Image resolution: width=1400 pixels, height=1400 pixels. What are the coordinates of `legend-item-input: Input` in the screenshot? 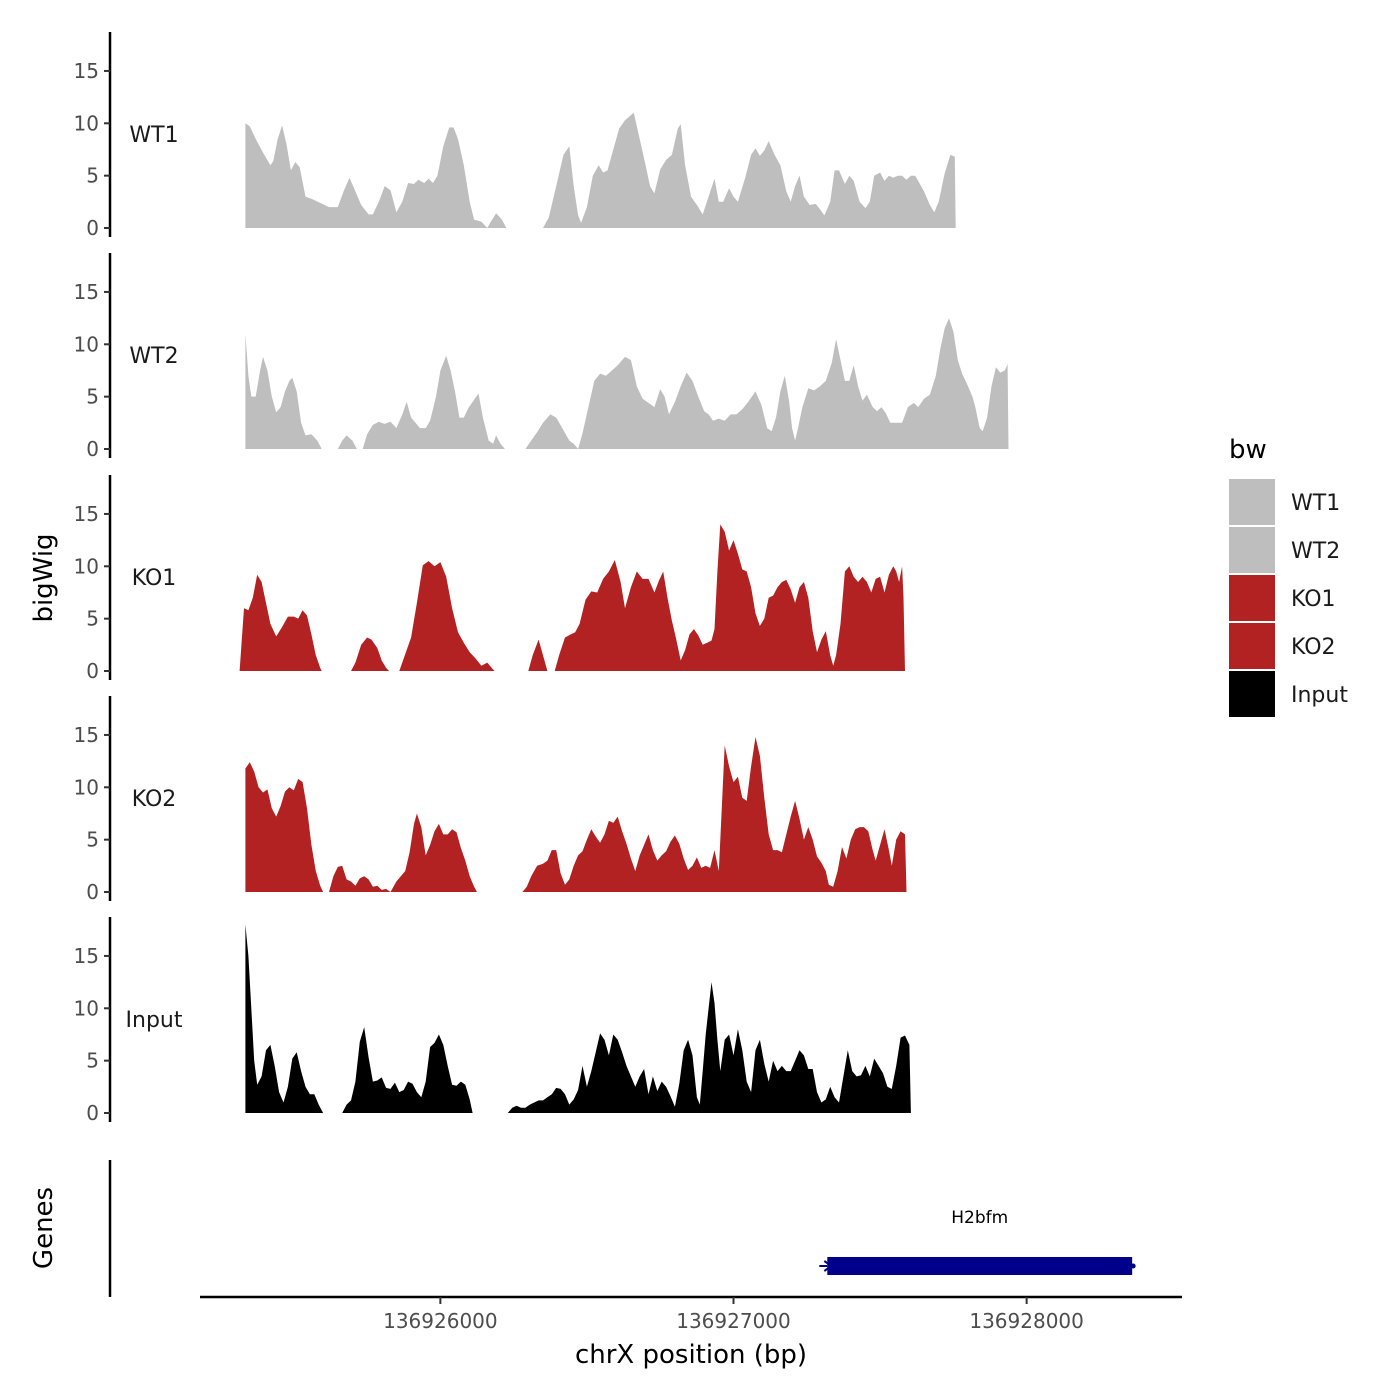 It's located at (1288, 694).